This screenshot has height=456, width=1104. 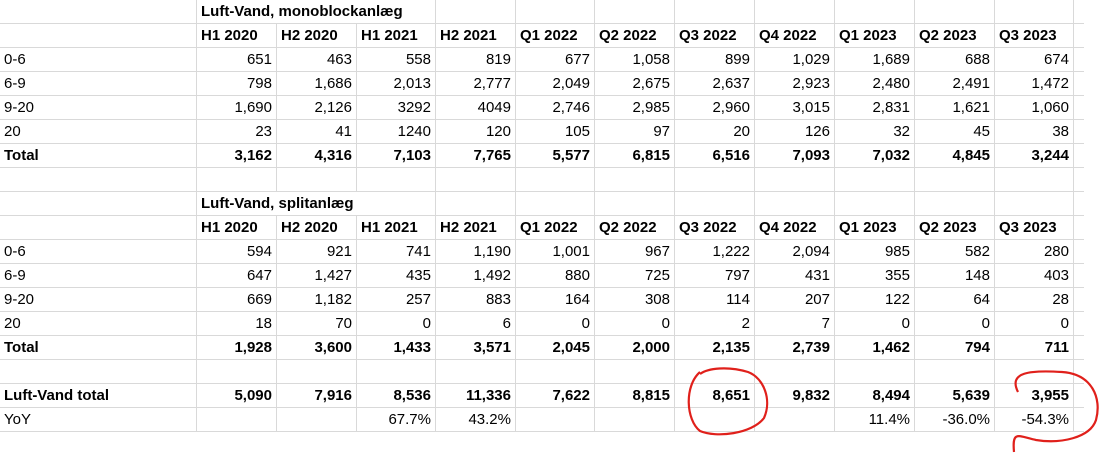 I want to click on summary-cell: 3,955, so click(x=1034, y=396).